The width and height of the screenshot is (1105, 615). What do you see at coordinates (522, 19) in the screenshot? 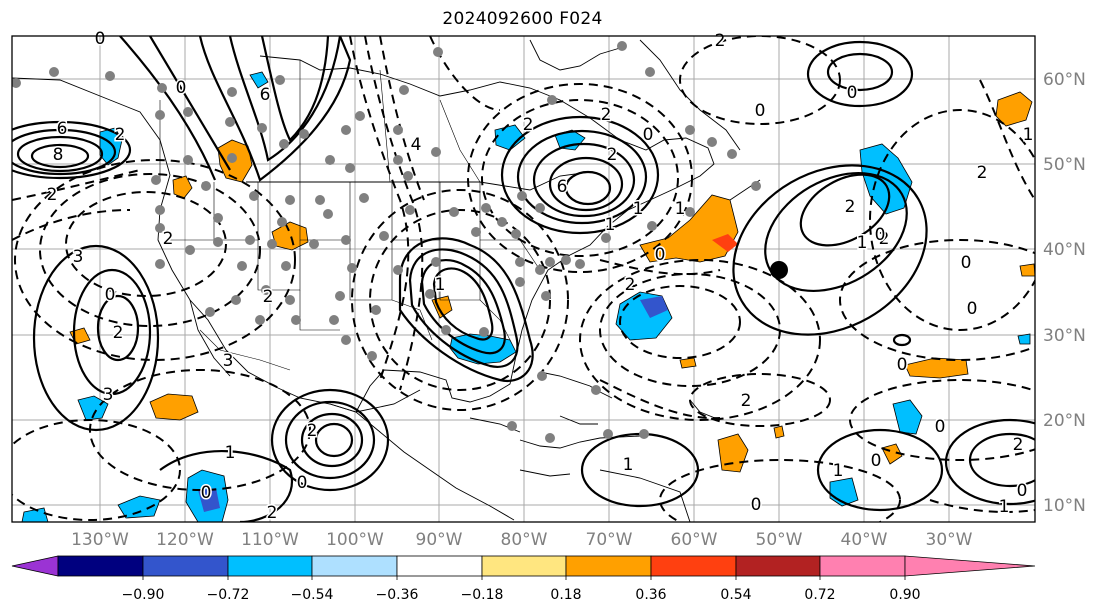
I see `plot-title: 2024092600 F024` at bounding box center [522, 19].